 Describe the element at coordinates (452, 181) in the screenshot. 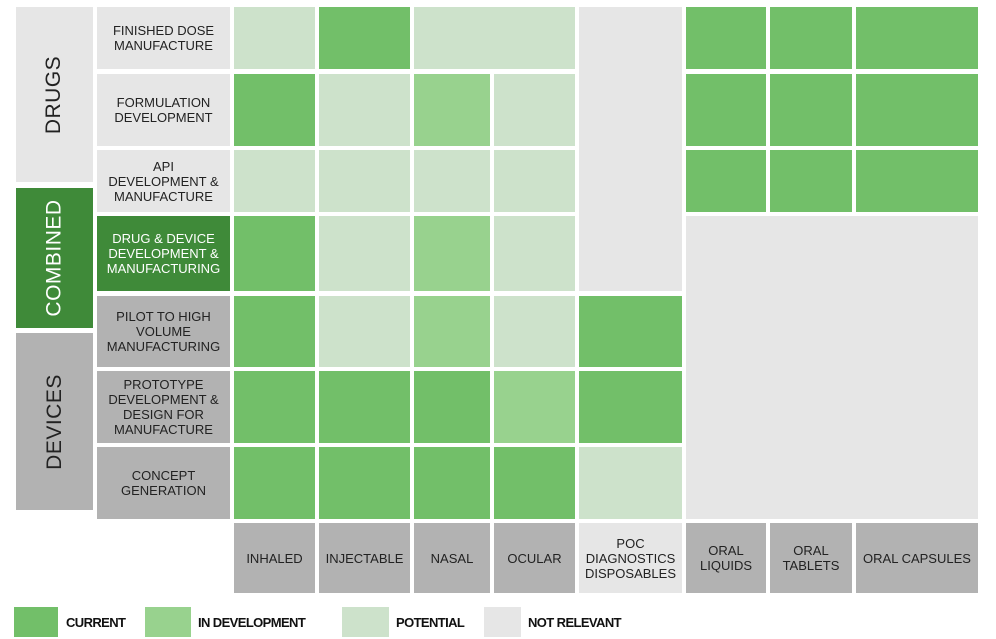

I see `cell-api-nasal` at that location.